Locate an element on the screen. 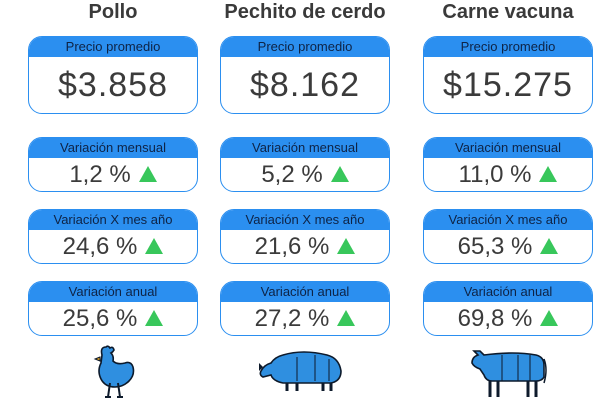 The width and height of the screenshot is (593, 403). card-value: 1,2 % is located at coordinates (100, 174).